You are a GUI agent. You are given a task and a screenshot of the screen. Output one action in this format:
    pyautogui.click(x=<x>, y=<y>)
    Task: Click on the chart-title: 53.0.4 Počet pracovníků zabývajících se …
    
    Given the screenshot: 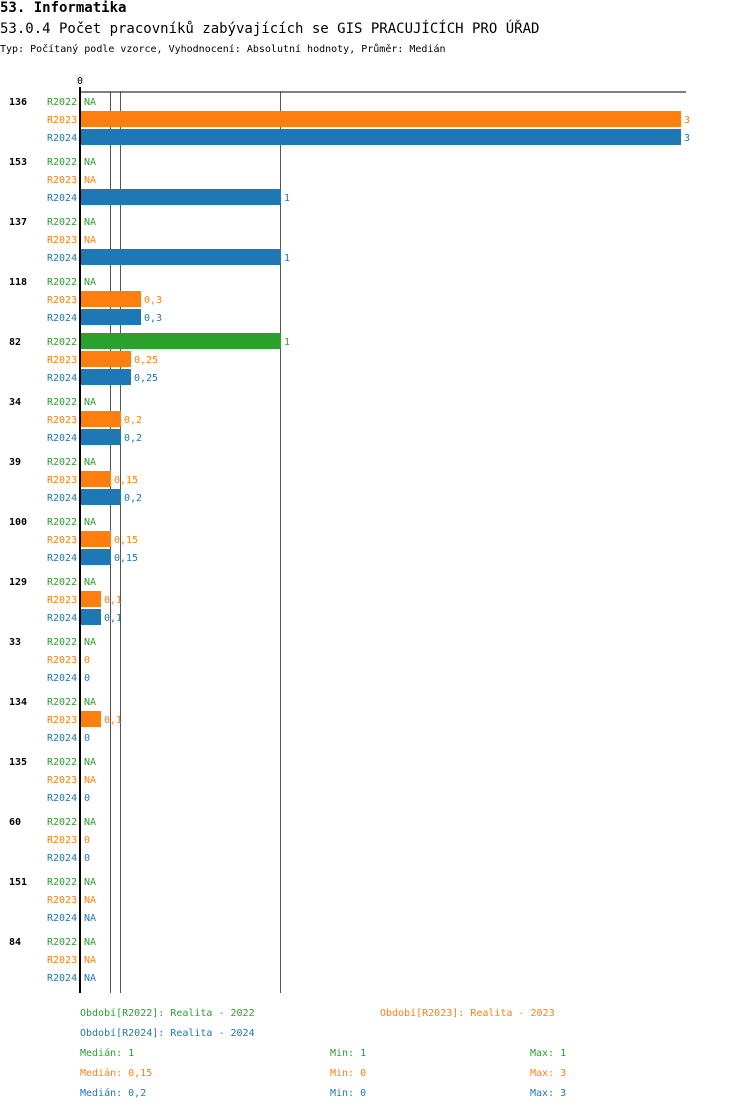 What is the action you would take?
    pyautogui.click(x=270, y=29)
    